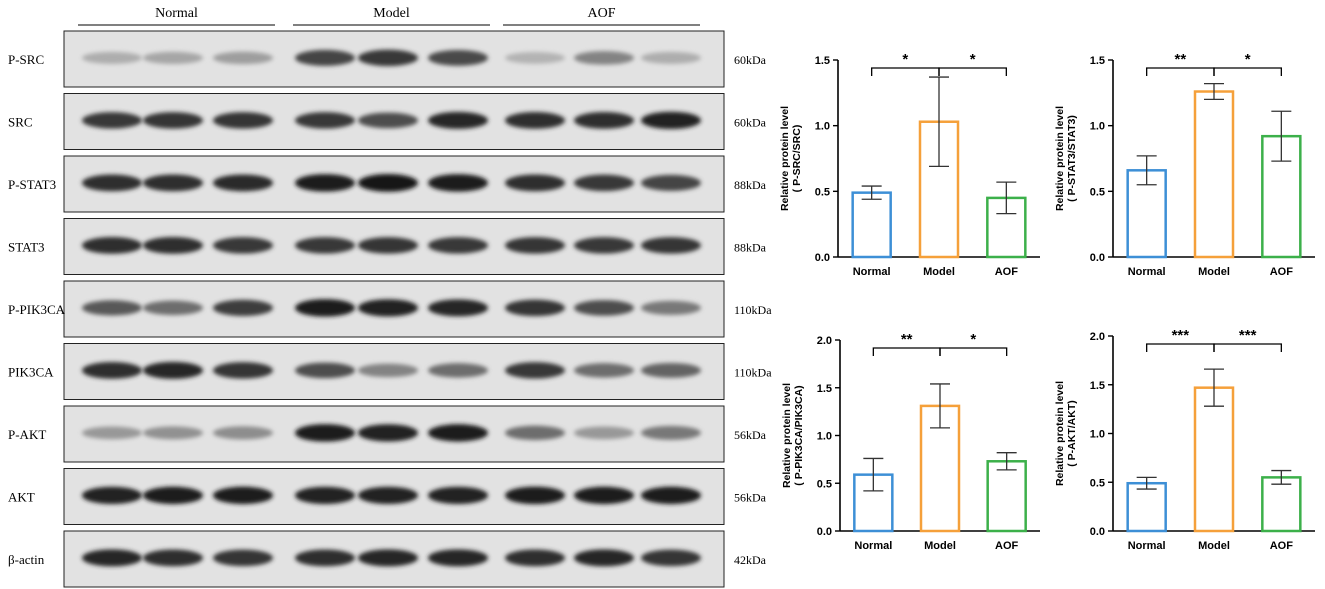 The height and width of the screenshot is (589, 1325). Describe the element at coordinates (799, 435) in the screenshot. I see `y-axis-subtitle: ( P-PIK3CA/PIK3CA)` at that location.